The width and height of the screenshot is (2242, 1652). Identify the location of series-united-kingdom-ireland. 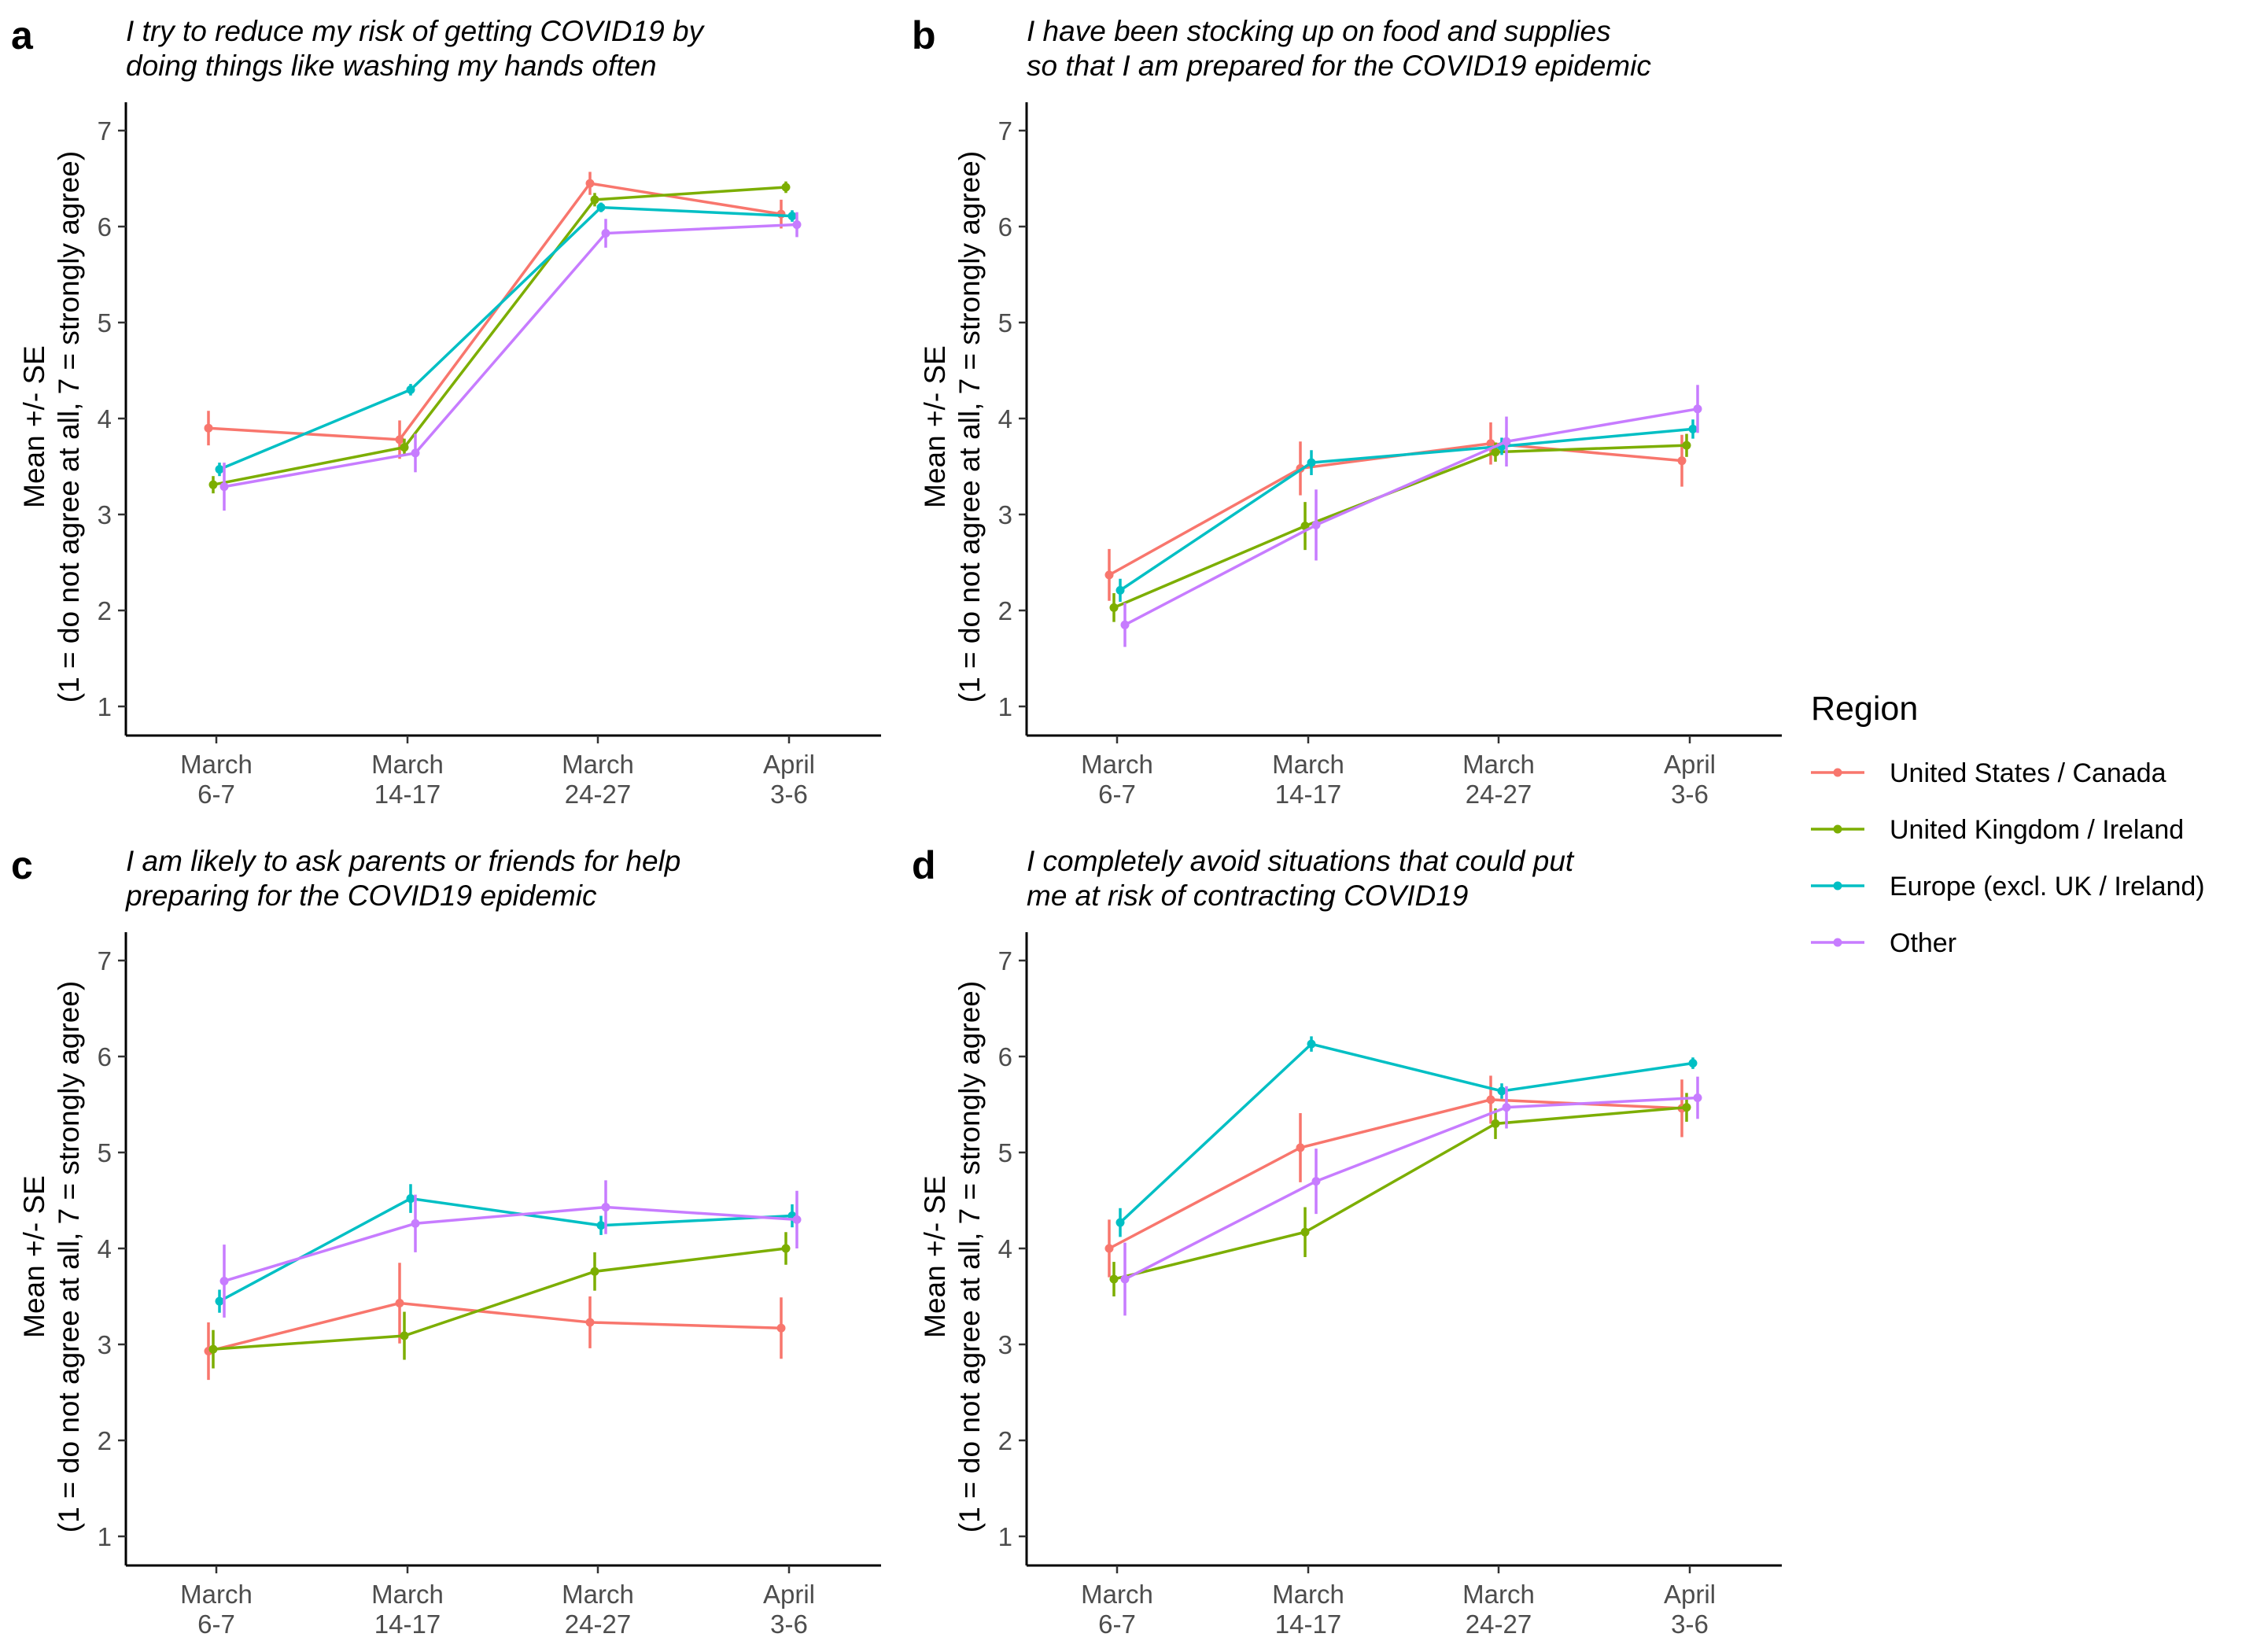
(499, 337).